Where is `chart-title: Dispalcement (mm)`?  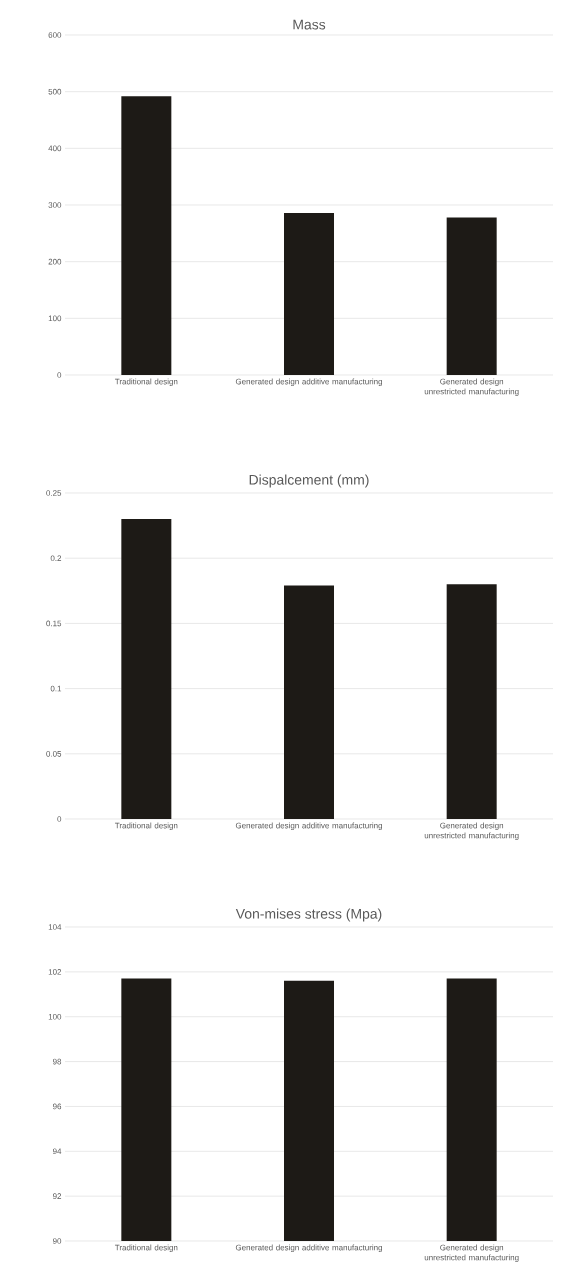
chart-title: Dispalcement (mm) is located at coordinates (309, 481).